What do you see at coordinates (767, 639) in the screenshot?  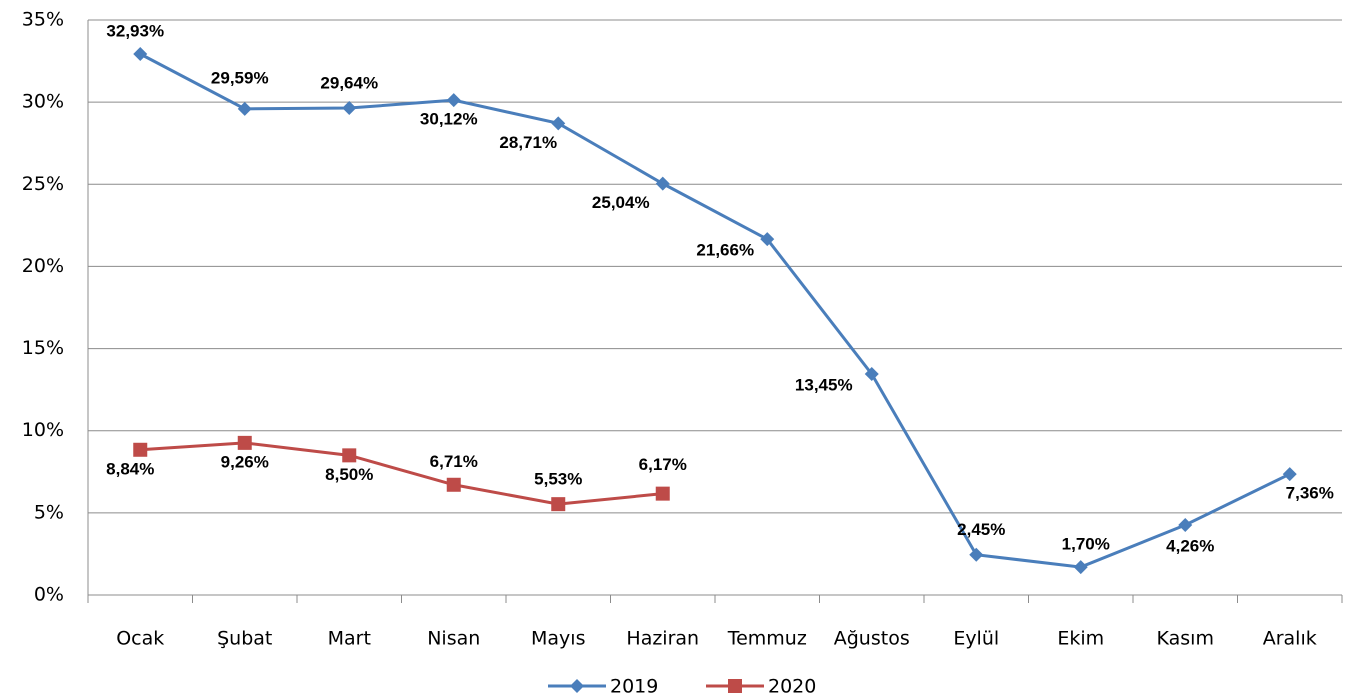 I see `x-tick-label: Temmuz` at bounding box center [767, 639].